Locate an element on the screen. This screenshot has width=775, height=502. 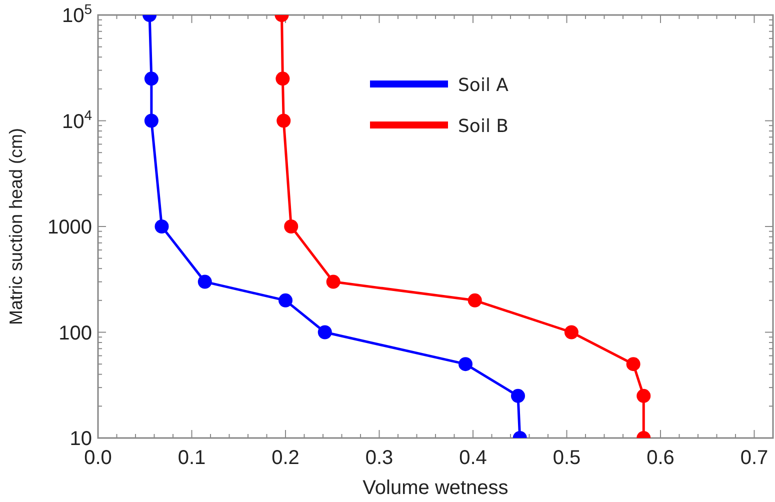
x-axis-title: Volume wetness is located at coordinates (435, 488).